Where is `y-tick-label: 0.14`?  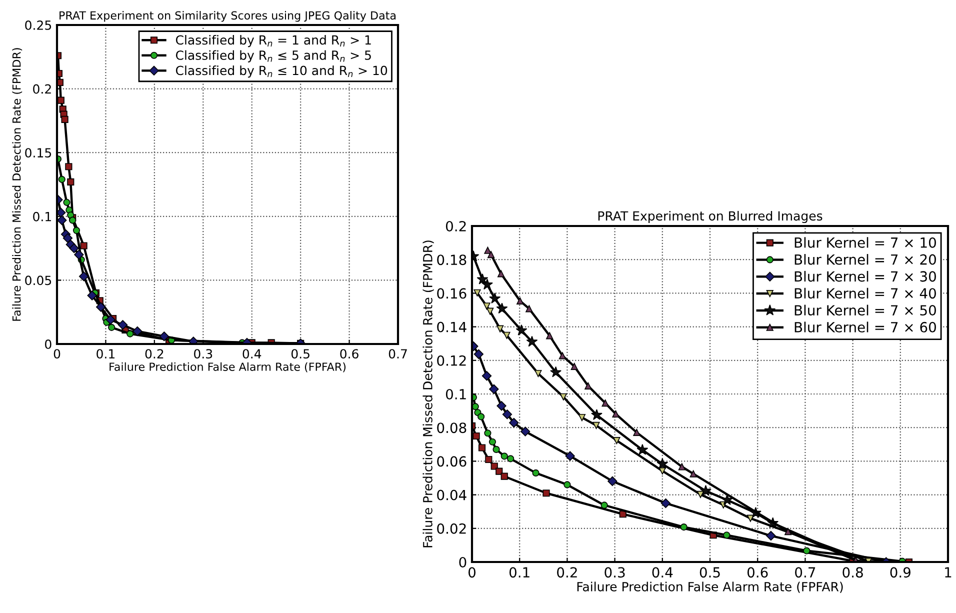
y-tick-label: 0.14 is located at coordinates (451, 327).